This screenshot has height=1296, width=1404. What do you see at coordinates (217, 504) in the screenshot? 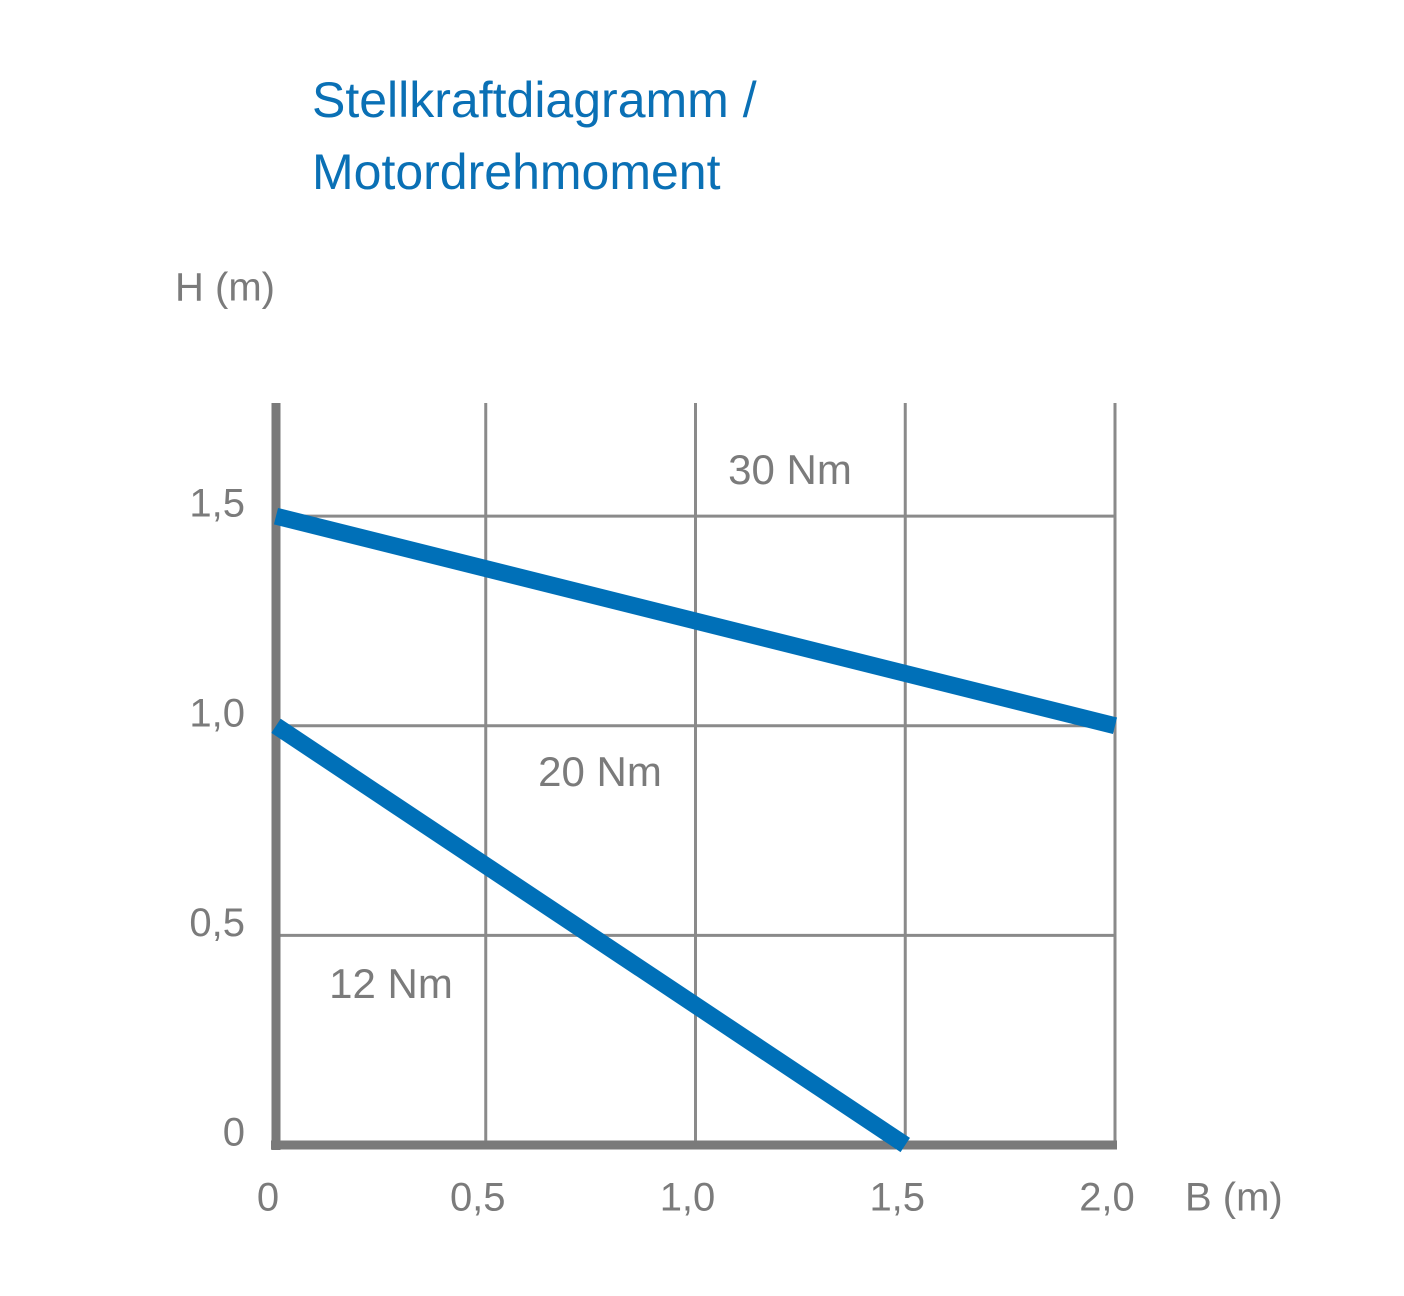
I see `y-tick-label: 1,5` at bounding box center [217, 504].